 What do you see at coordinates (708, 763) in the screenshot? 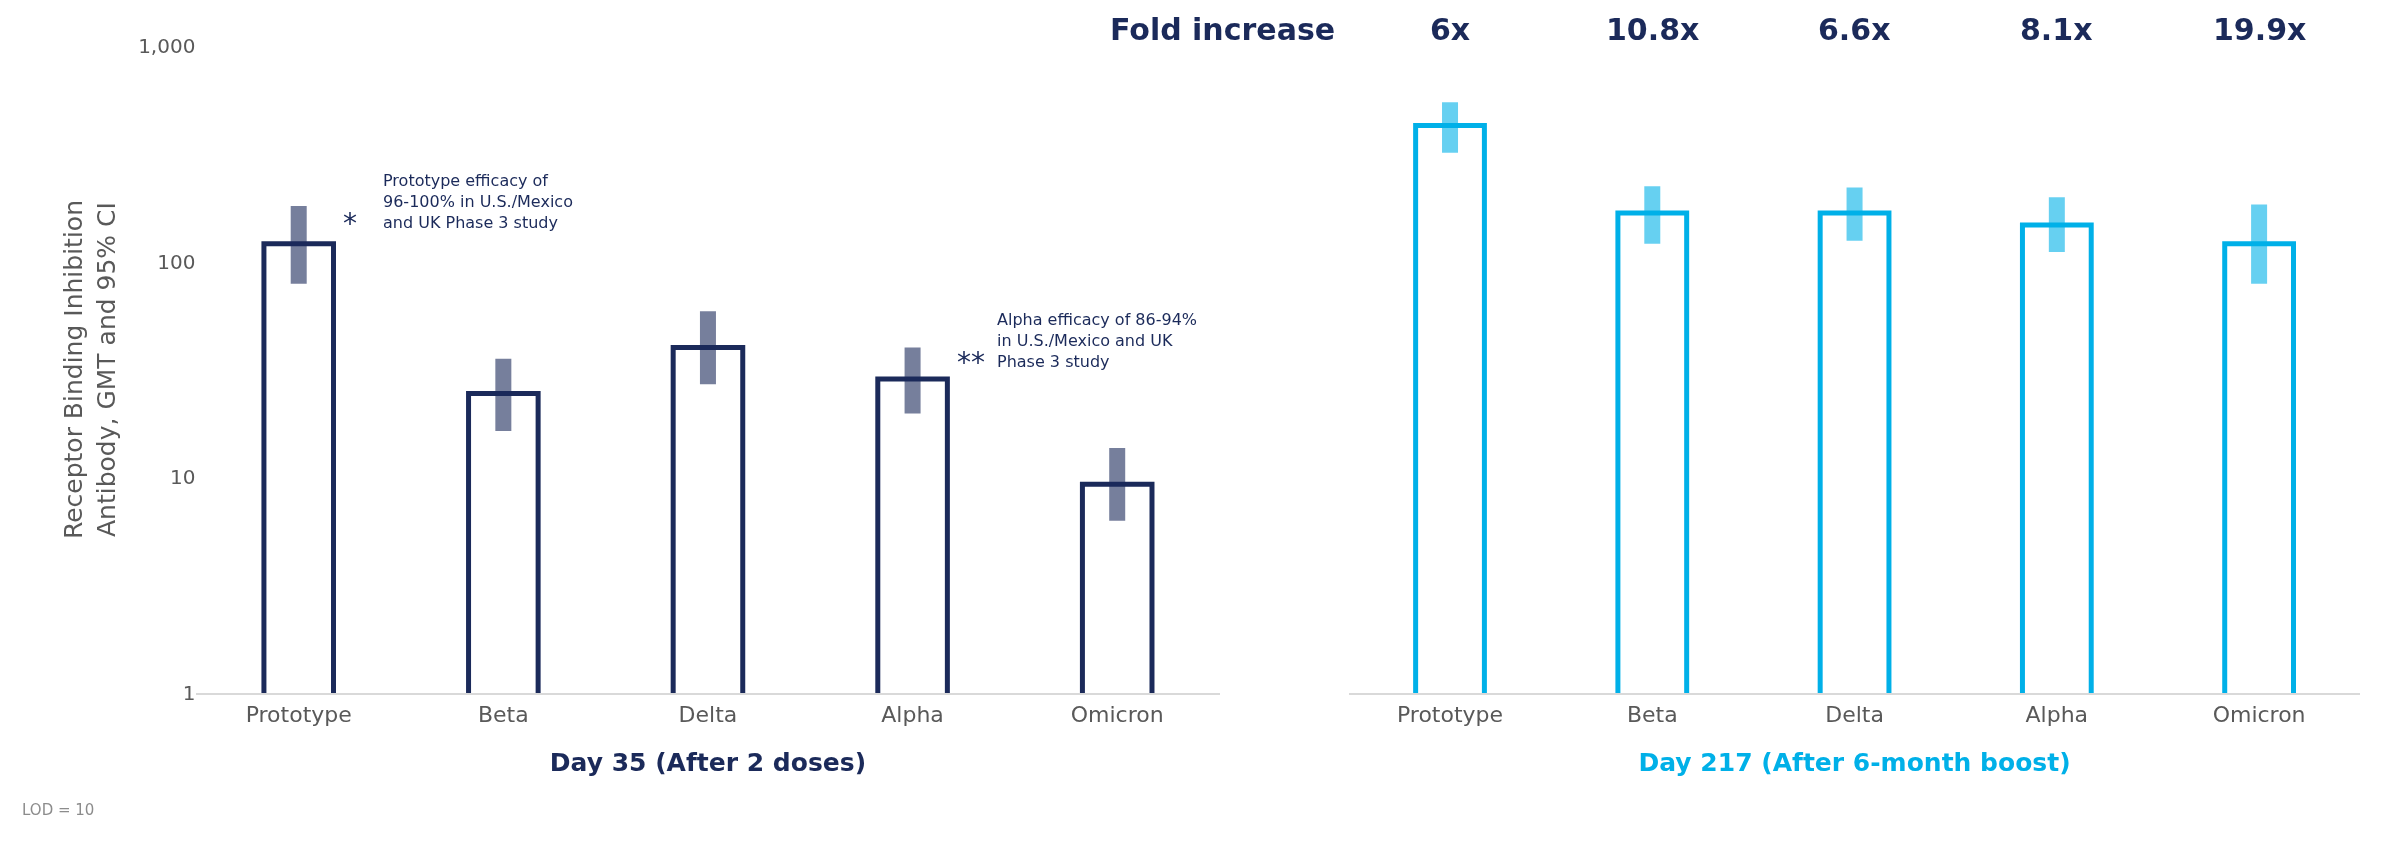
I see `x-axis-title: Day 35 (After 2 doses)` at bounding box center [708, 763].